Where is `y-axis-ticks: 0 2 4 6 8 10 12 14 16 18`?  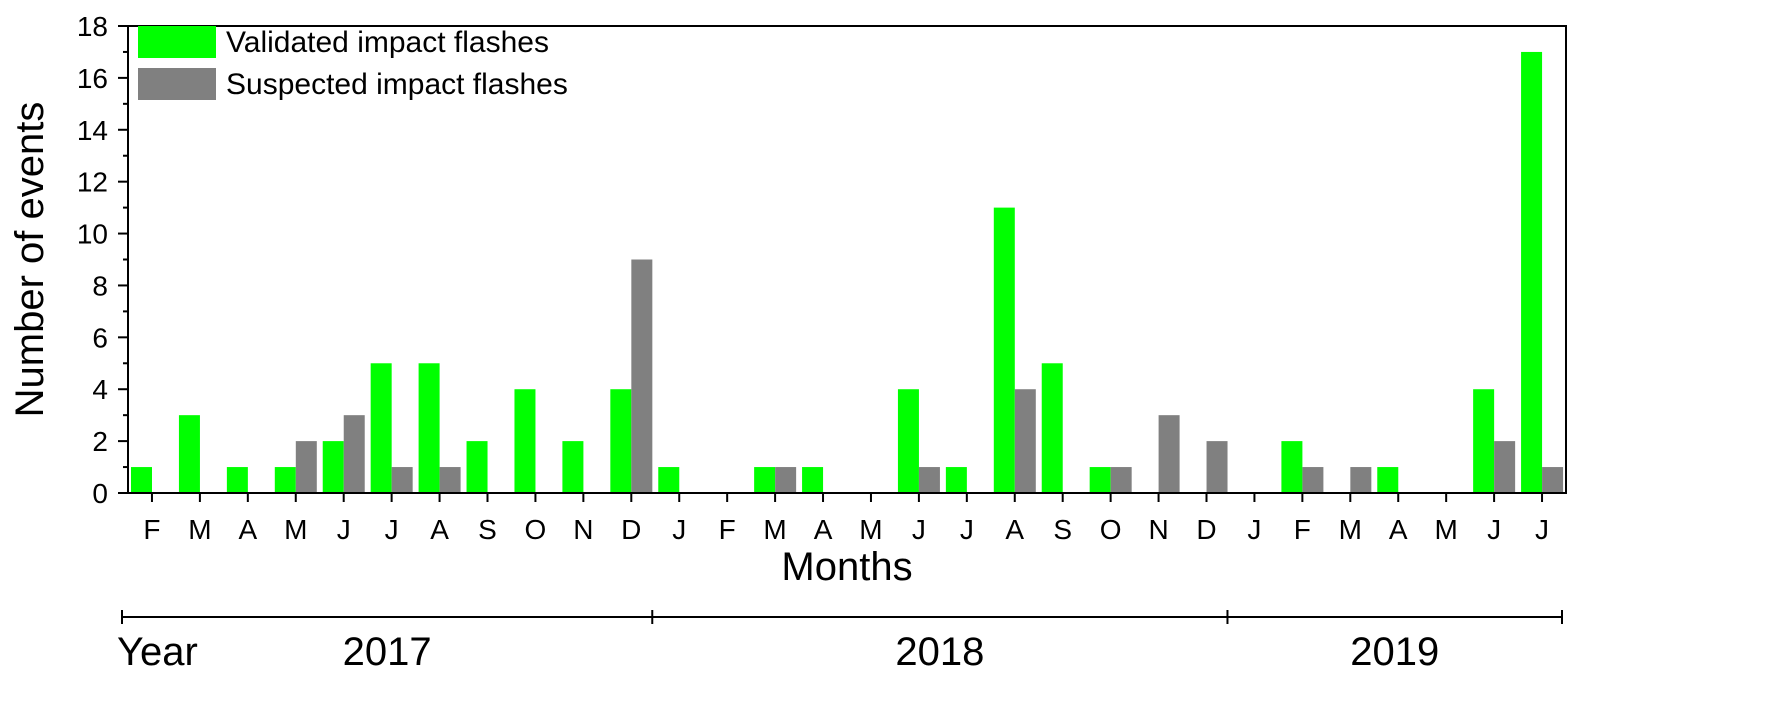
y-axis-ticks: 0 2 4 6 8 10 12 14 16 18 is located at coordinates (102, 260).